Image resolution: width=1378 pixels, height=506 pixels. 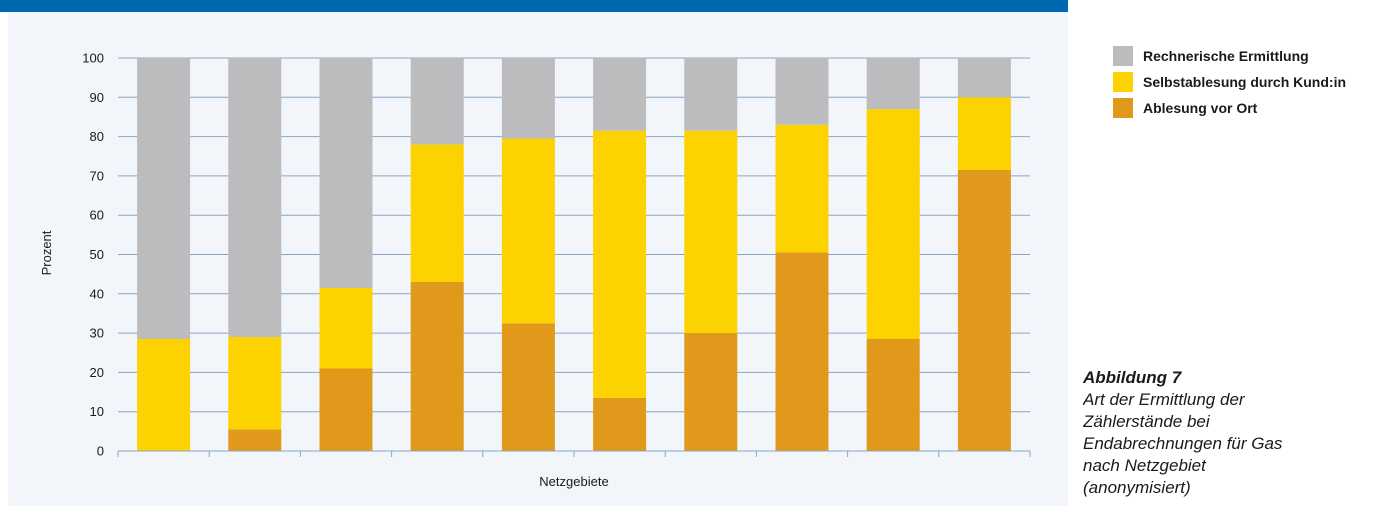 I want to click on legend-label: Rechnerische Ermittlung, so click(x=1226, y=56).